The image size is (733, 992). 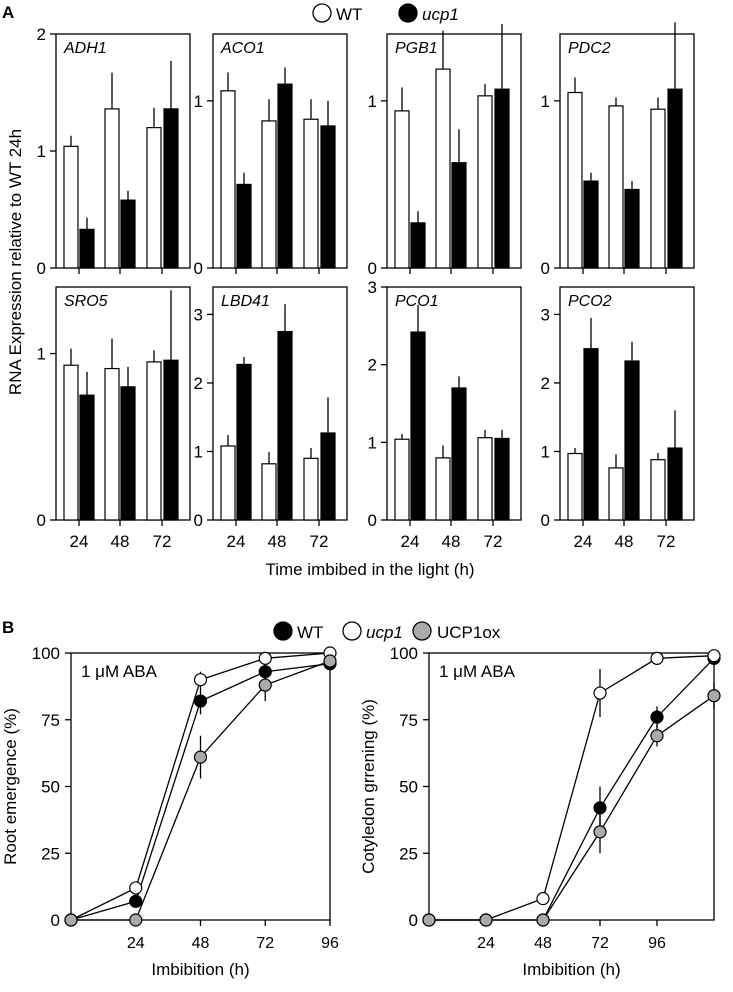 What do you see at coordinates (408, 13) in the screenshot?
I see `legend-a-ucp1-marker` at bounding box center [408, 13].